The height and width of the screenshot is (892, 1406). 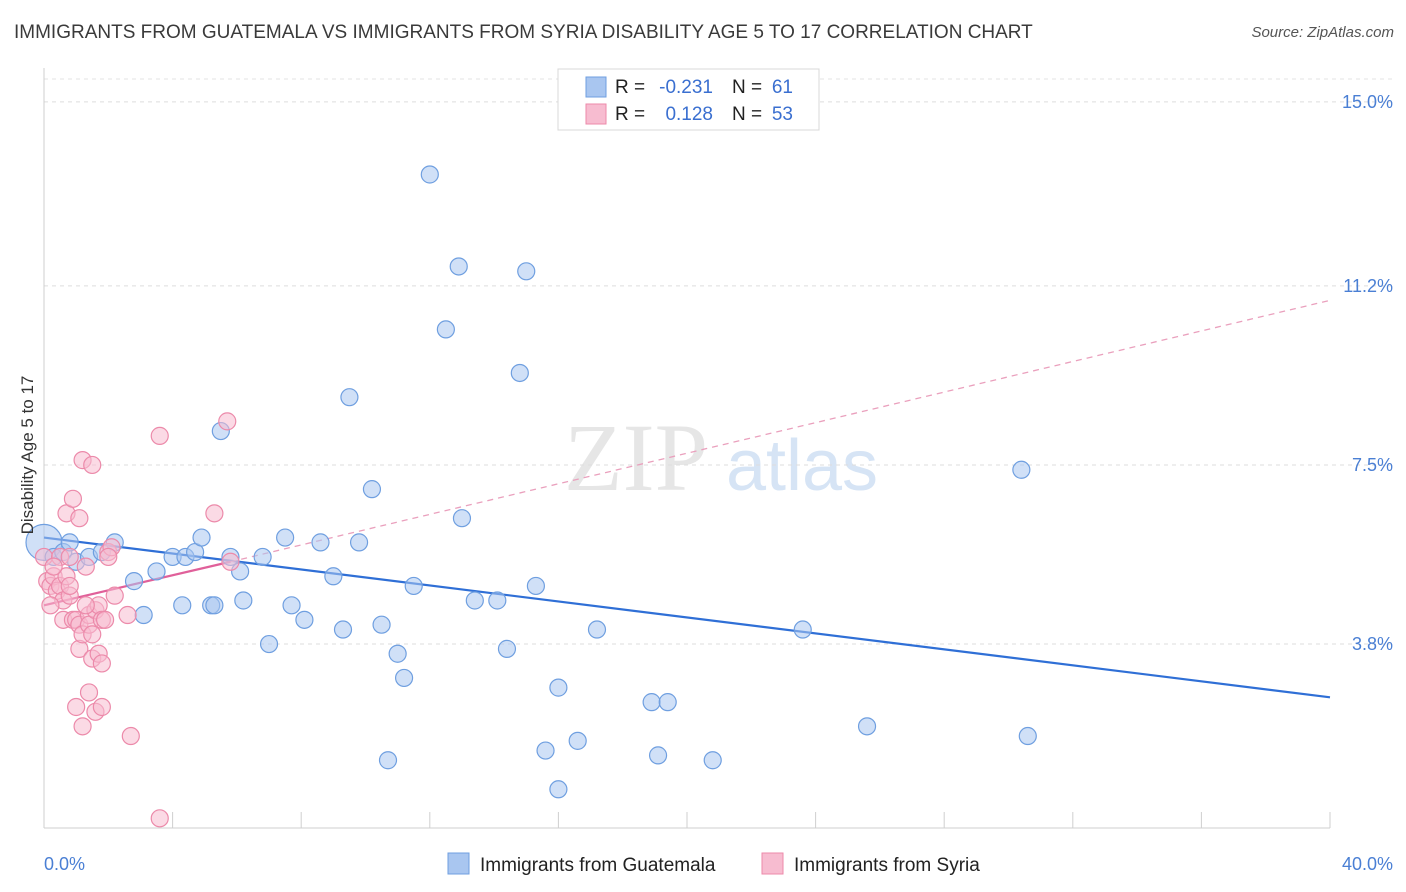 What do you see at coordinates (630, 114) in the screenshot?
I see `legend-r-label-2: R =` at bounding box center [630, 114].